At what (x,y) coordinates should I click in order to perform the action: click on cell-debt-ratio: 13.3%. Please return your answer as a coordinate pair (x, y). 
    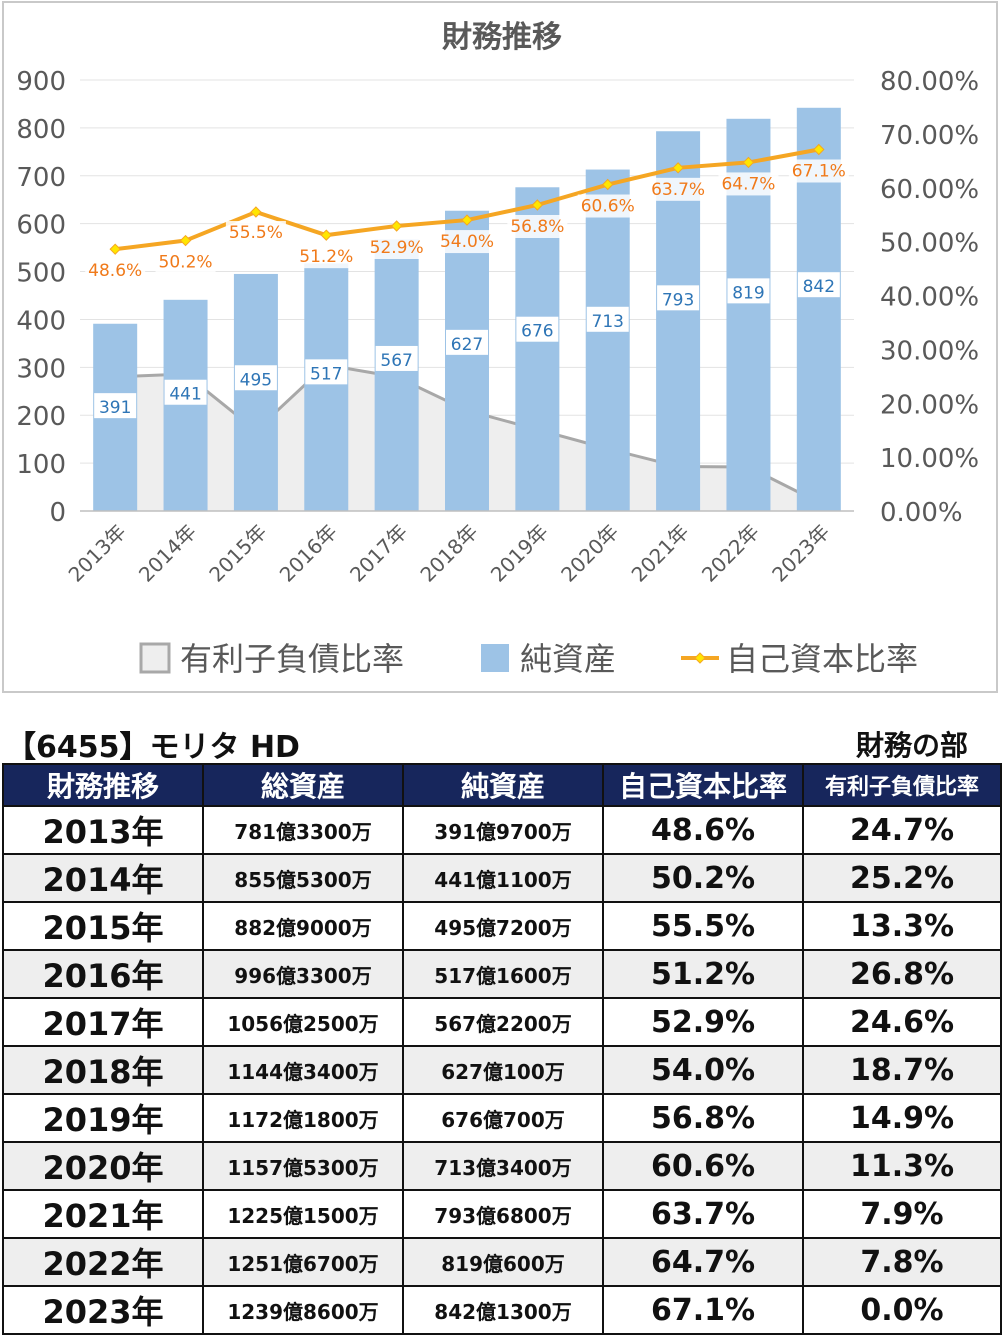
    Looking at the image, I should click on (902, 926).